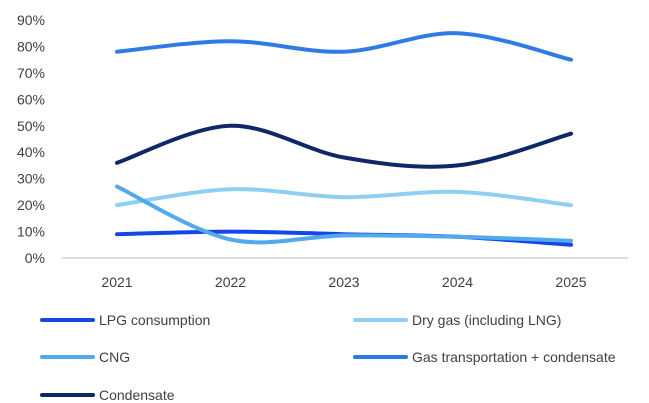 Image resolution: width=649 pixels, height=403 pixels. I want to click on x-axis: 2021 2022 2023 2024 2025, so click(343, 282).